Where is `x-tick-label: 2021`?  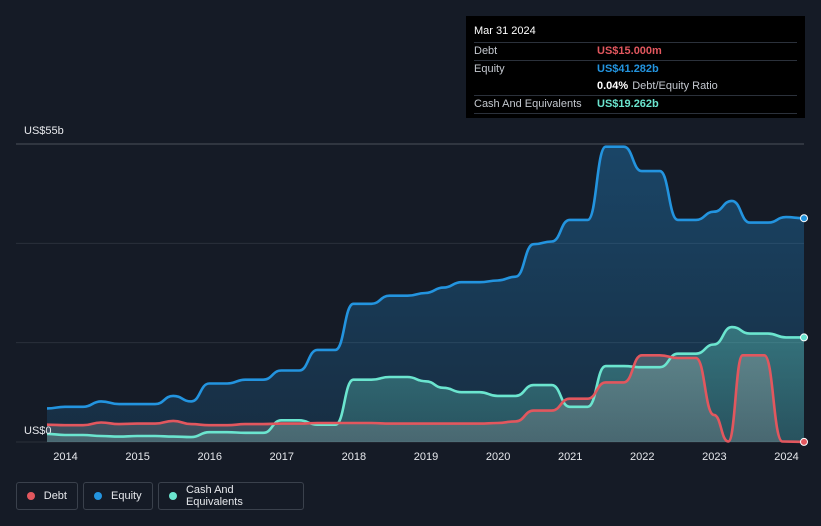
x-tick-label: 2021 is located at coordinates (570, 457).